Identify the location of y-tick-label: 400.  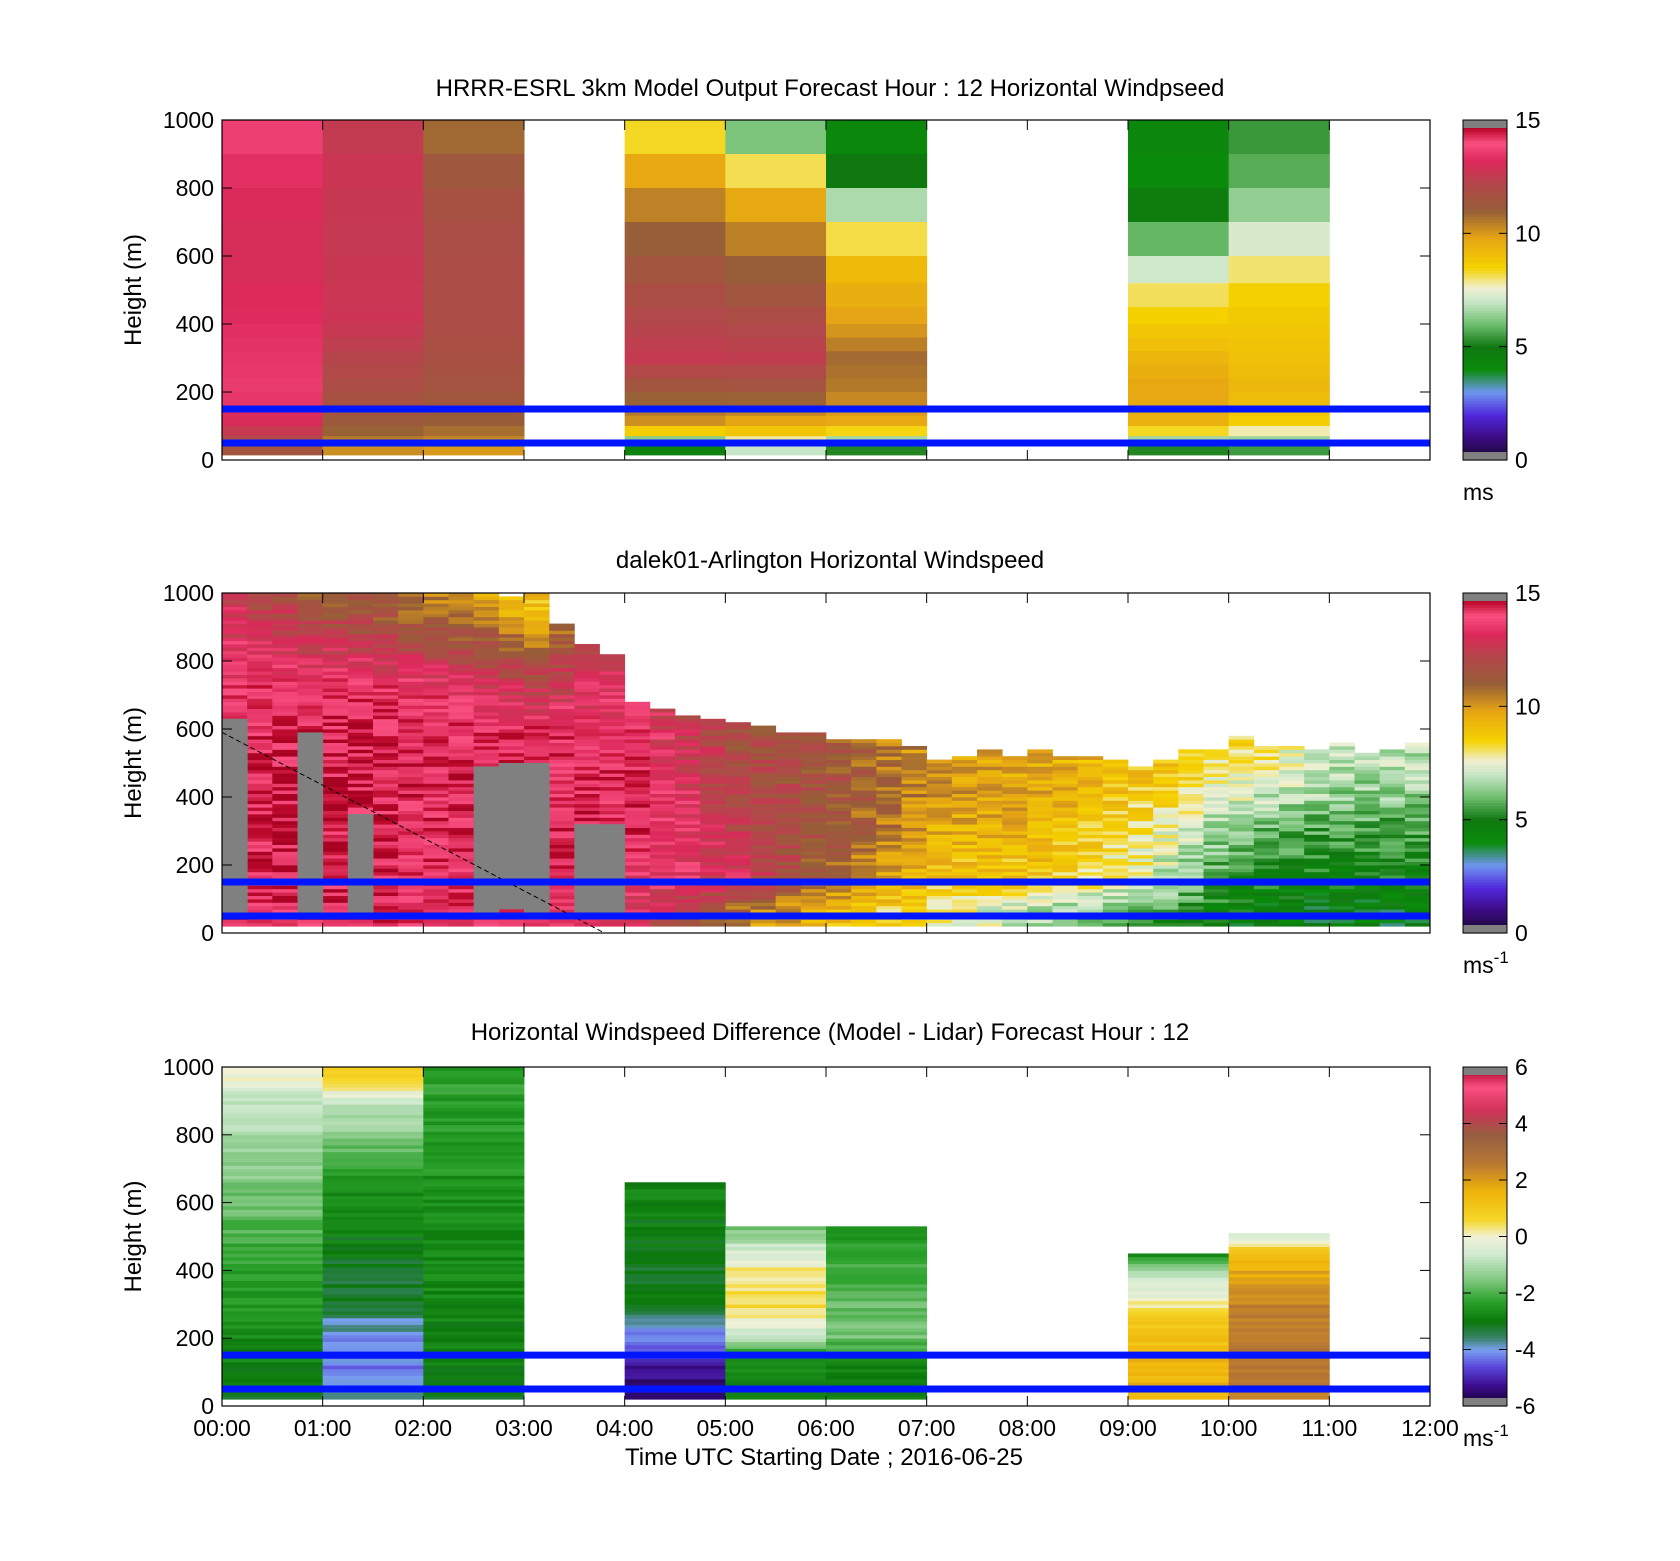
(195, 1270).